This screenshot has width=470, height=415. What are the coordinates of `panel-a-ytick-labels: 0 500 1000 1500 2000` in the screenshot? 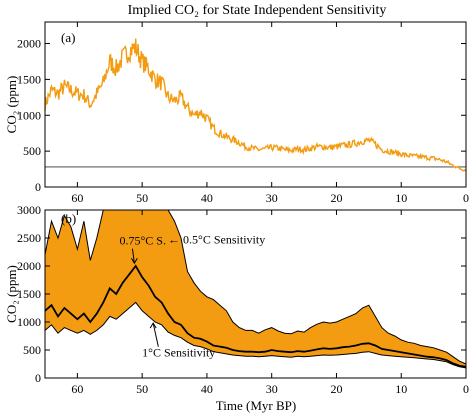 It's located at (29, 115).